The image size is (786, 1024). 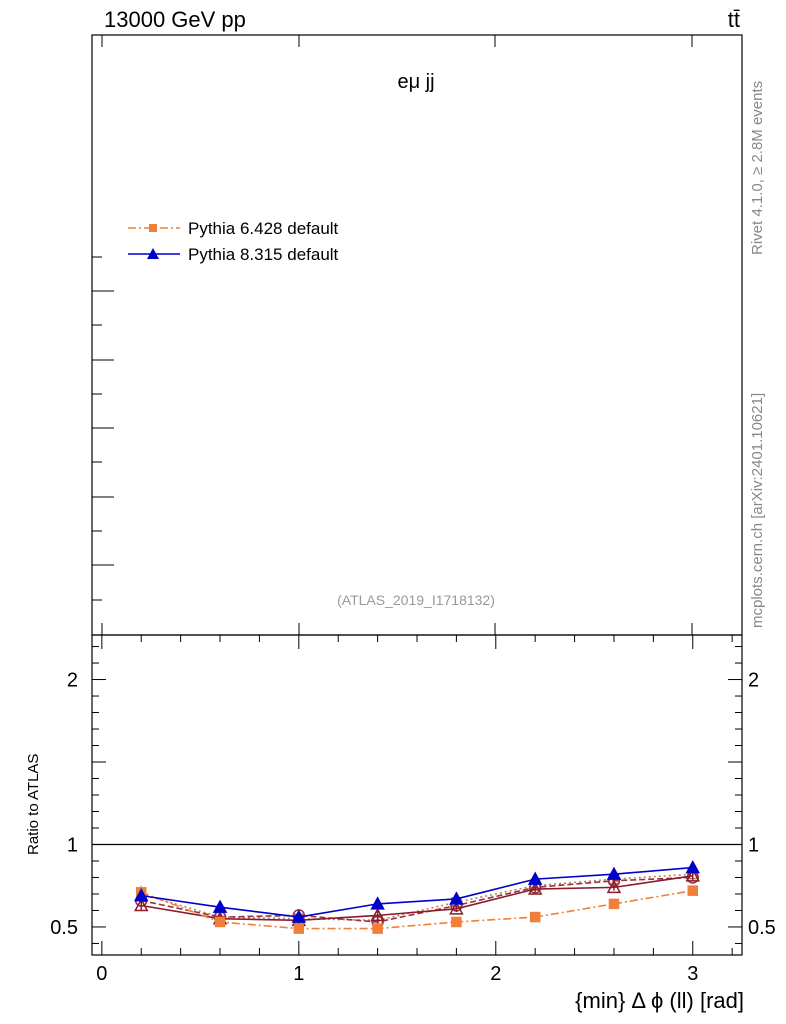 What do you see at coordinates (734, 19) in the screenshot?
I see `process-label: tt̄` at bounding box center [734, 19].